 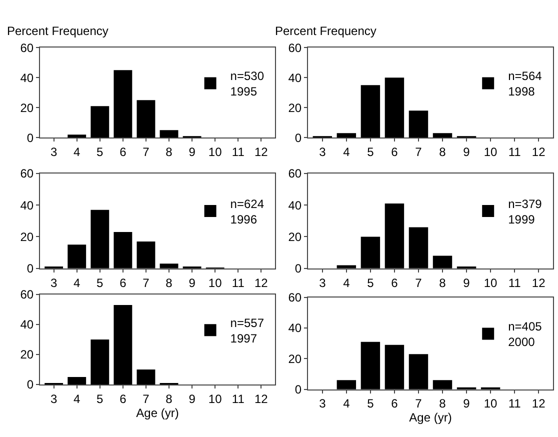 I want to click on x-axis-title: Age (yr), so click(x=157, y=413).